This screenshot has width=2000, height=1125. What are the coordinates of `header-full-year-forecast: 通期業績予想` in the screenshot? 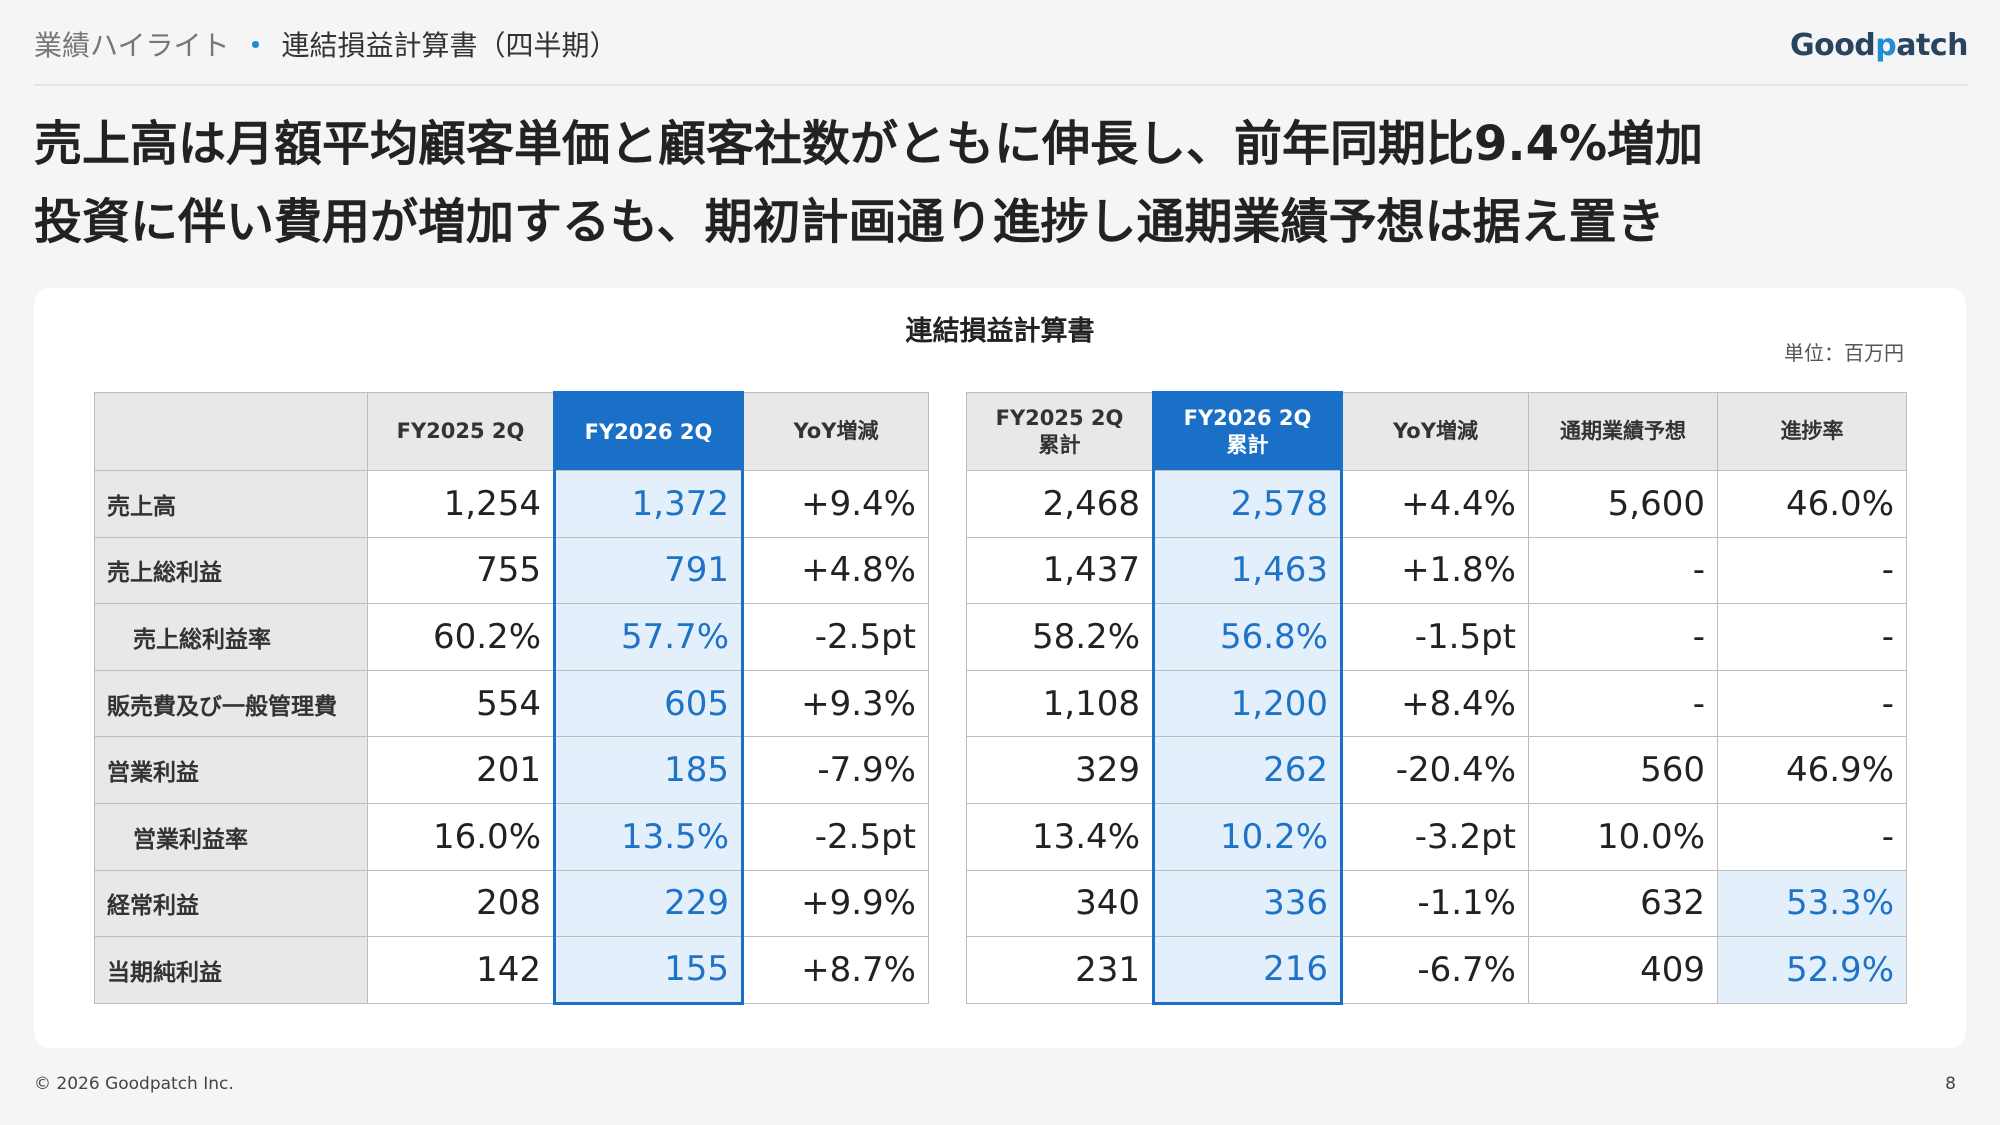 It's located at (1623, 431).